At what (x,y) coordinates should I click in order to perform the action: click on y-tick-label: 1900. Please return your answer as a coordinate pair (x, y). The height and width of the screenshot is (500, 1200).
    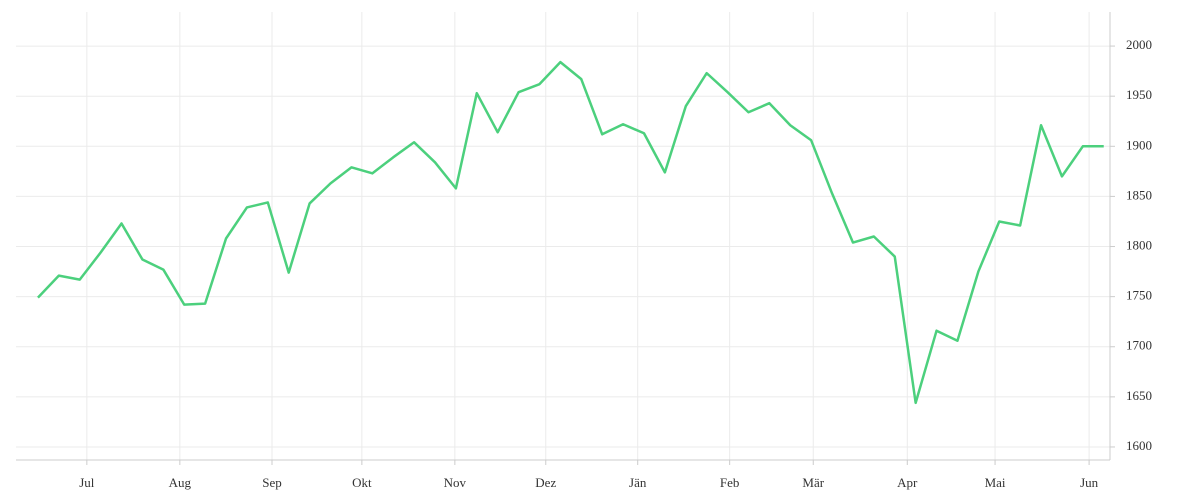
    Looking at the image, I should click on (1139, 144).